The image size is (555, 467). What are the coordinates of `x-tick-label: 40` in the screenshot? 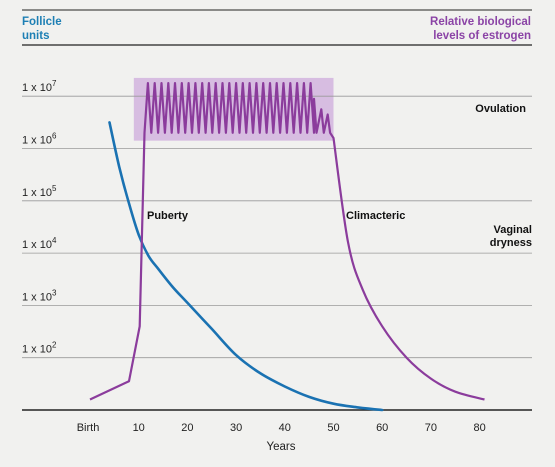 It's located at (285, 428).